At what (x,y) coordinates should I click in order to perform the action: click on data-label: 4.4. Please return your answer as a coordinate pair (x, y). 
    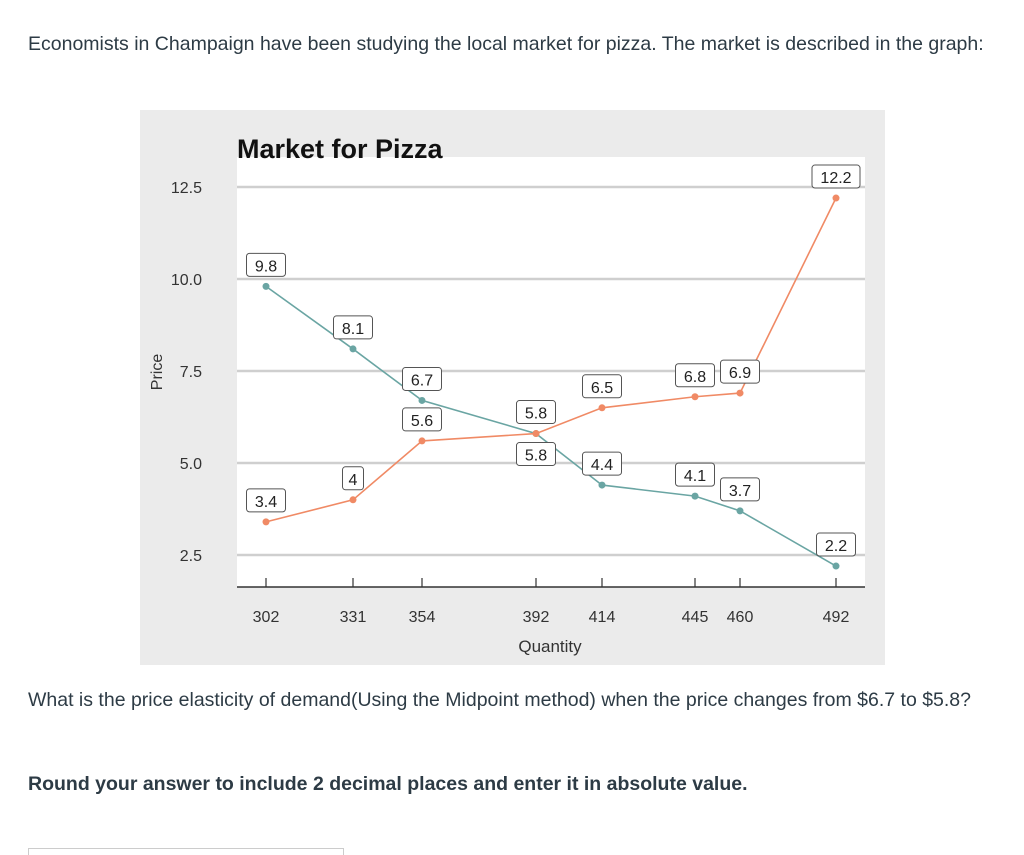
    Looking at the image, I should click on (602, 465).